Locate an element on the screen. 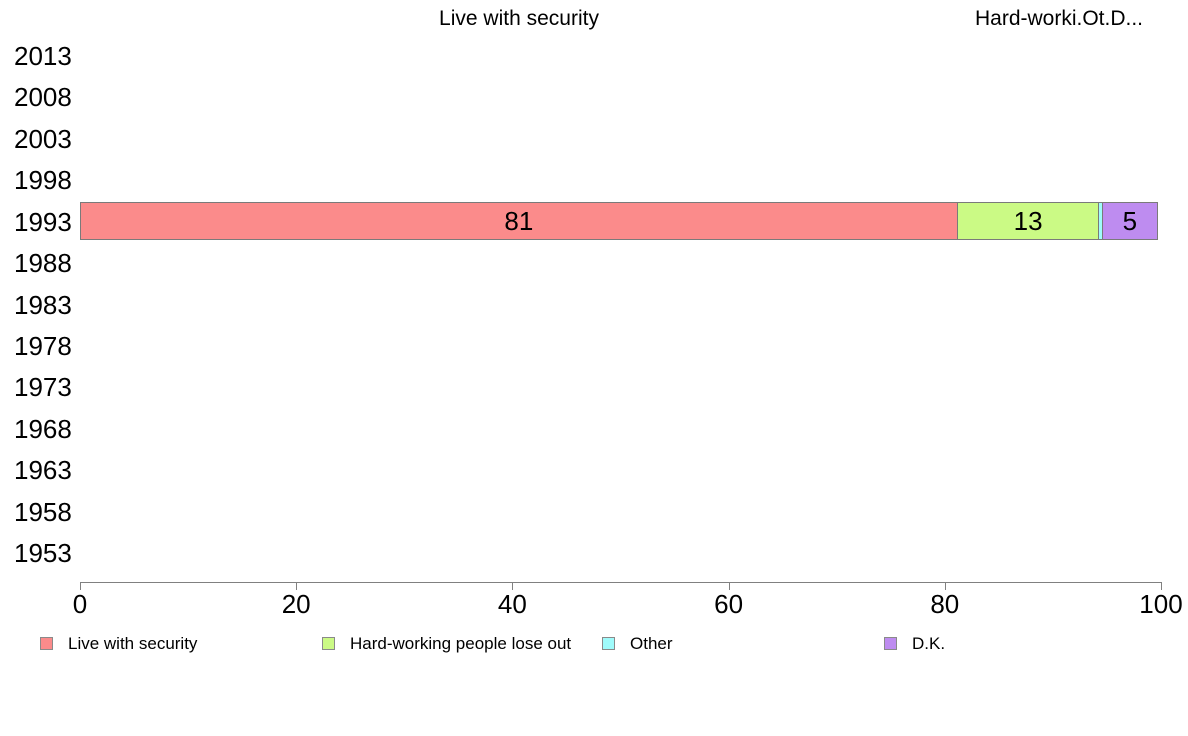 The width and height of the screenshot is (1188, 736). bar-segment-d-k: 5 is located at coordinates (1129, 221).